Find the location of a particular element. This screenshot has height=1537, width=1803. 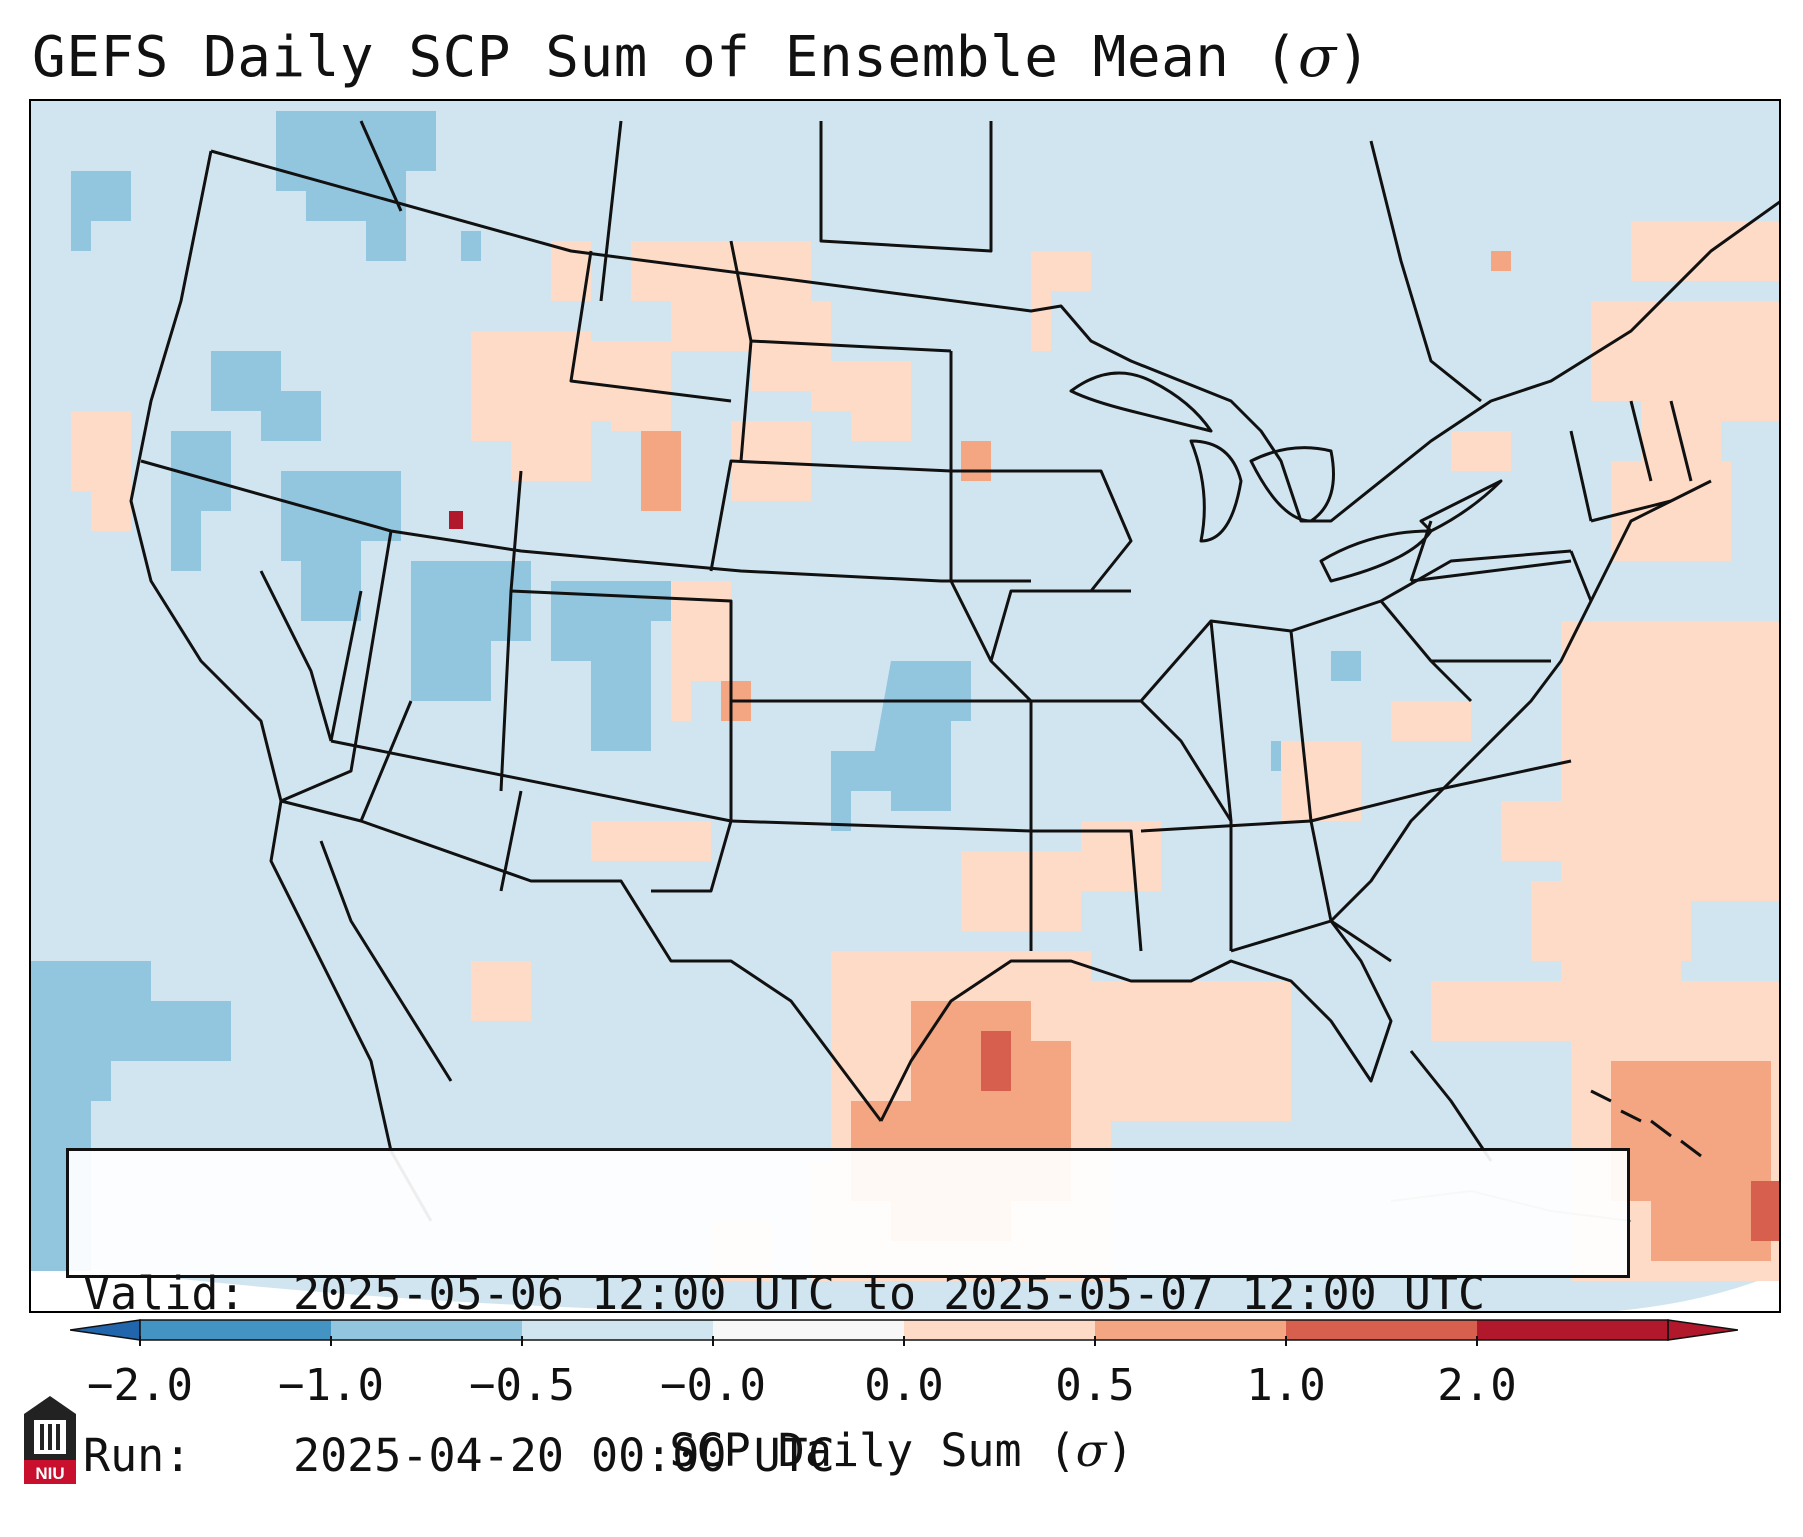

run-row: Run: 2025-04-20 00:00 UTC is located at coordinates (848, 1456).